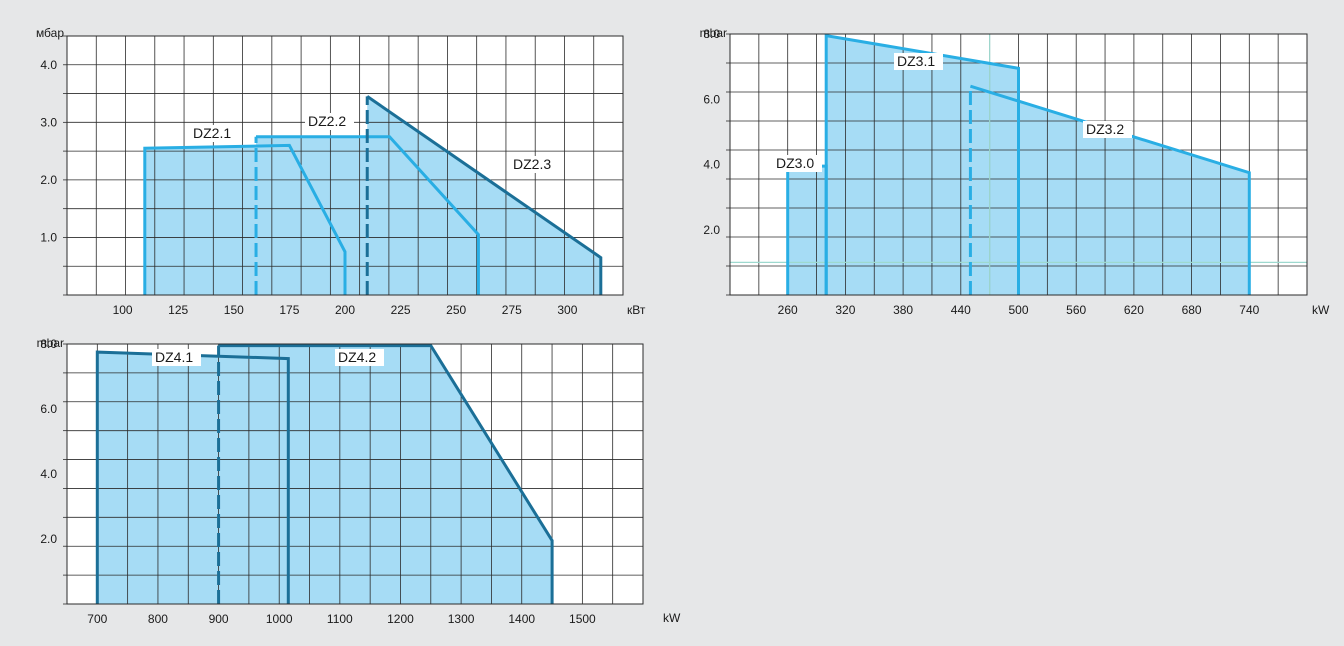 This screenshot has width=1344, height=646. I want to click on series-label-dz3.0: DZ3.0, so click(797, 163).